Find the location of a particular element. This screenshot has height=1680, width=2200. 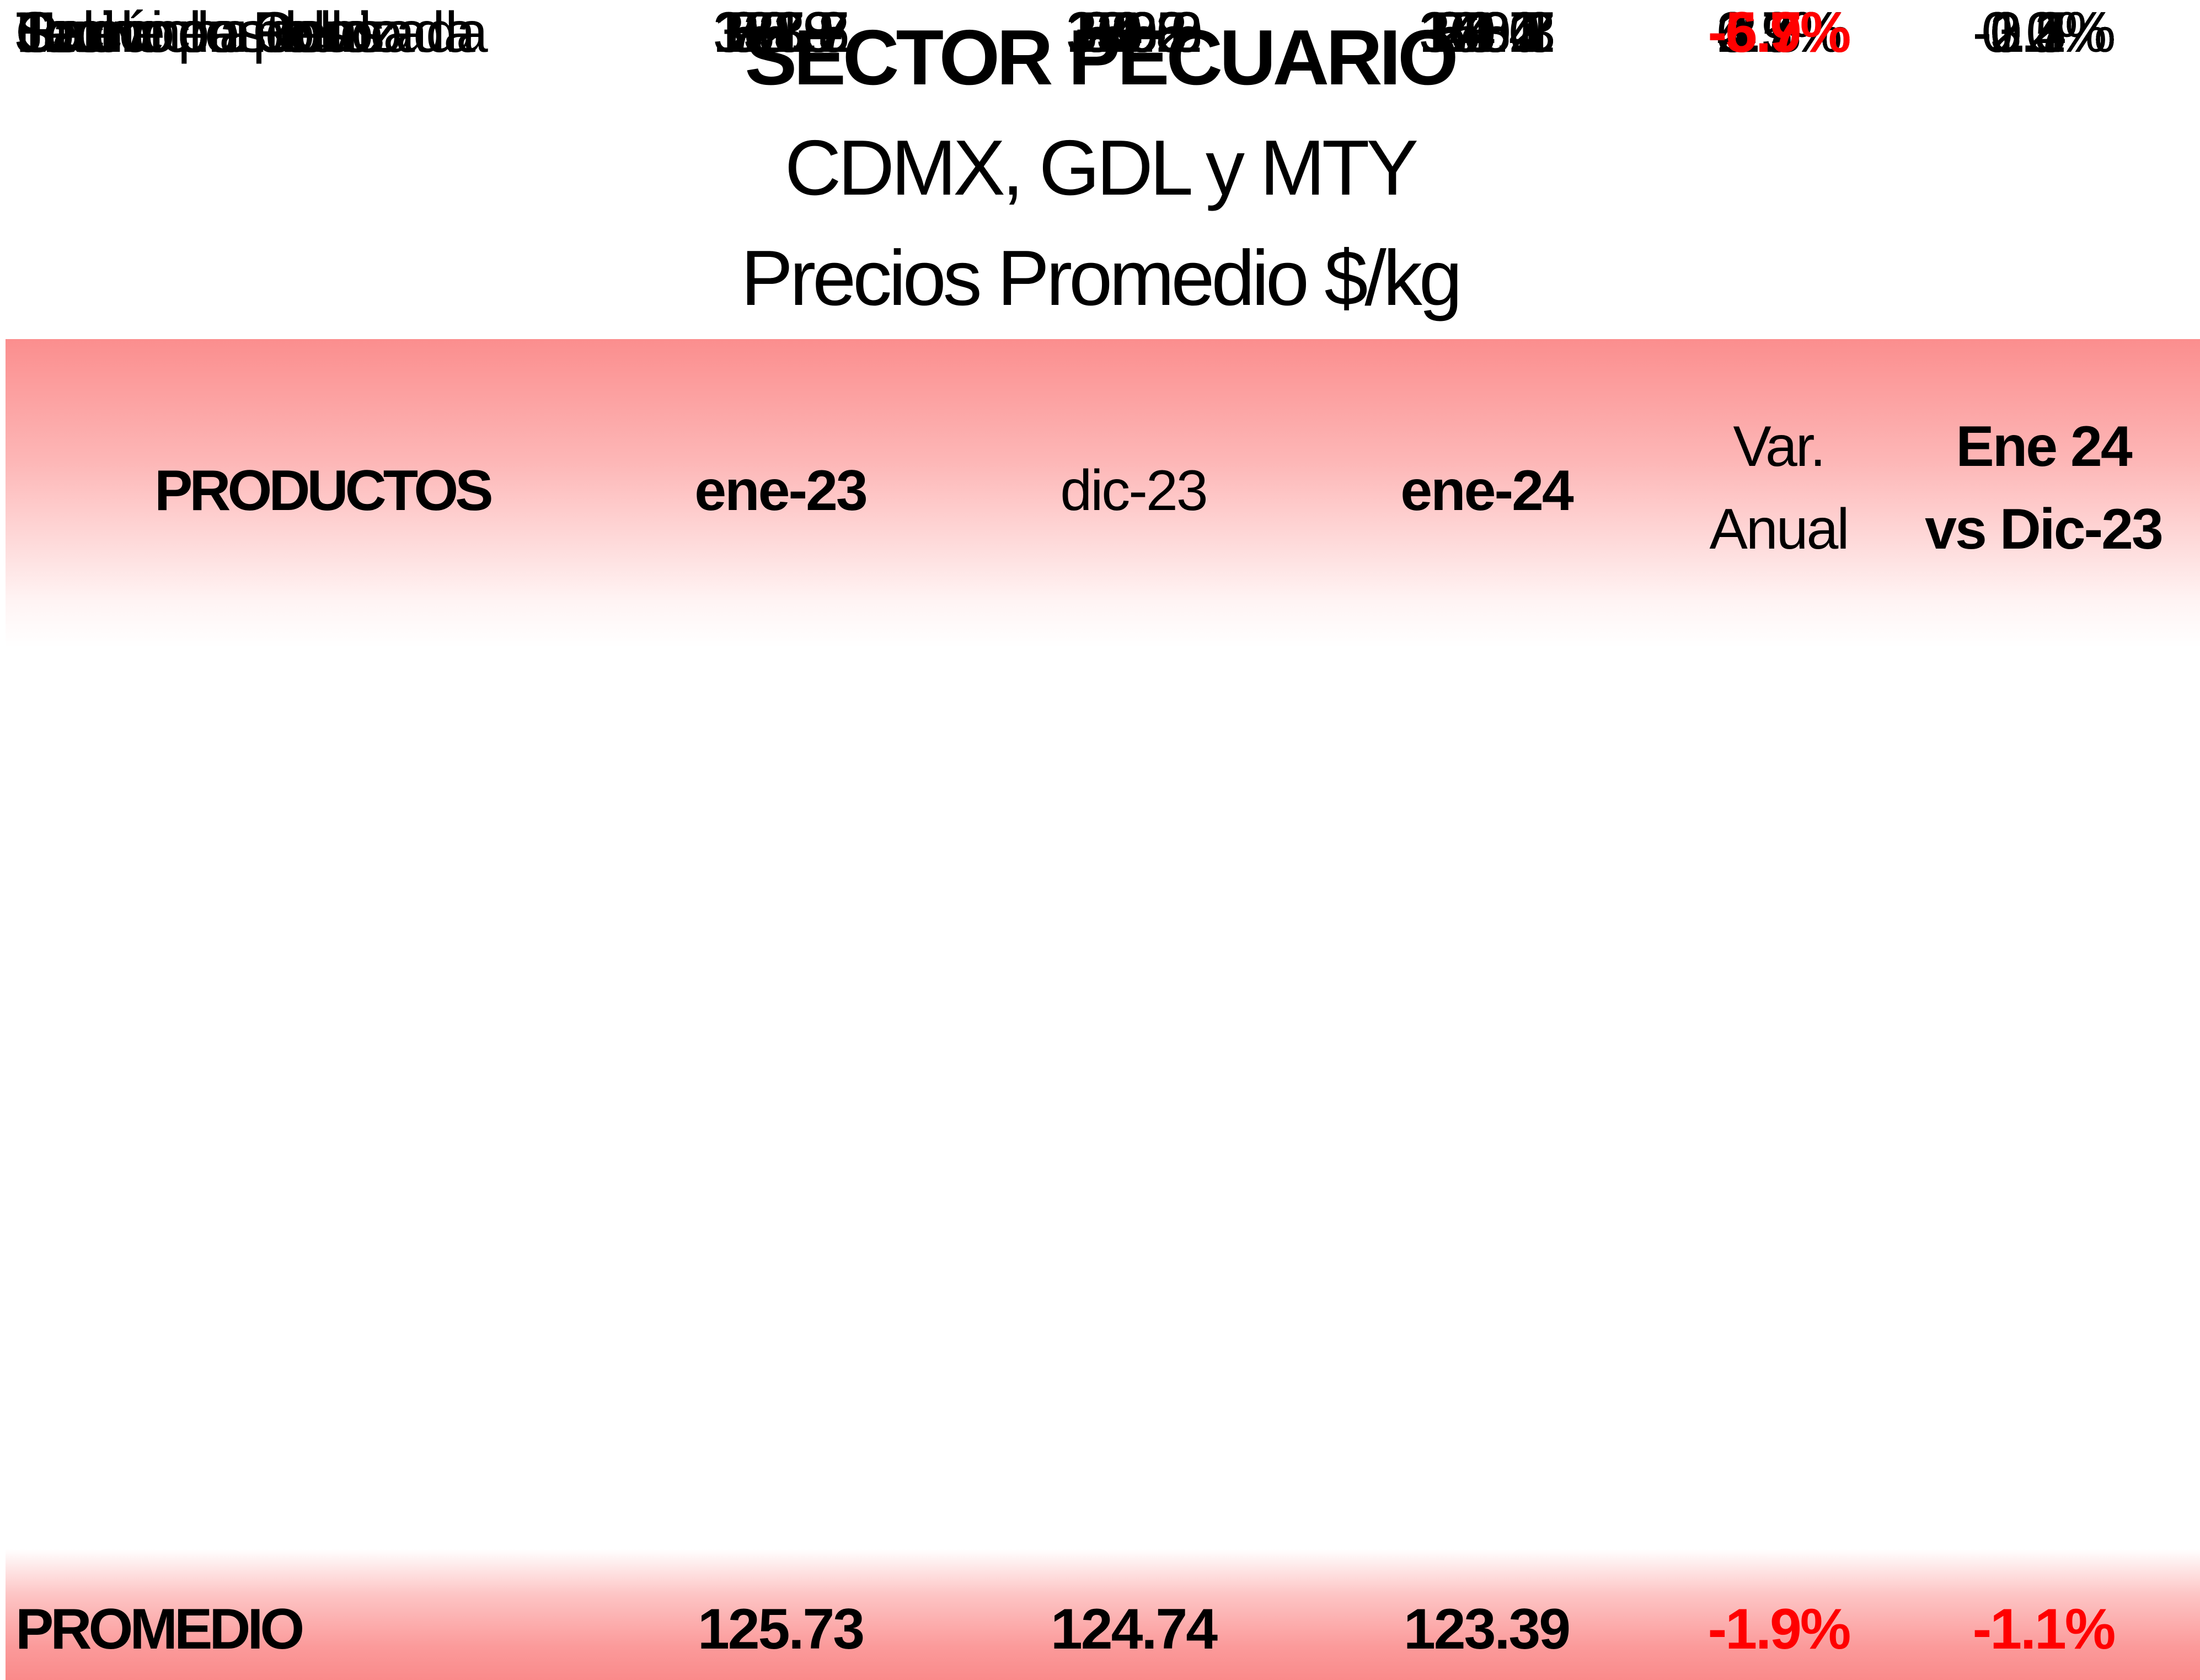

row-ene-23: 138.8 is located at coordinates (781, 33).